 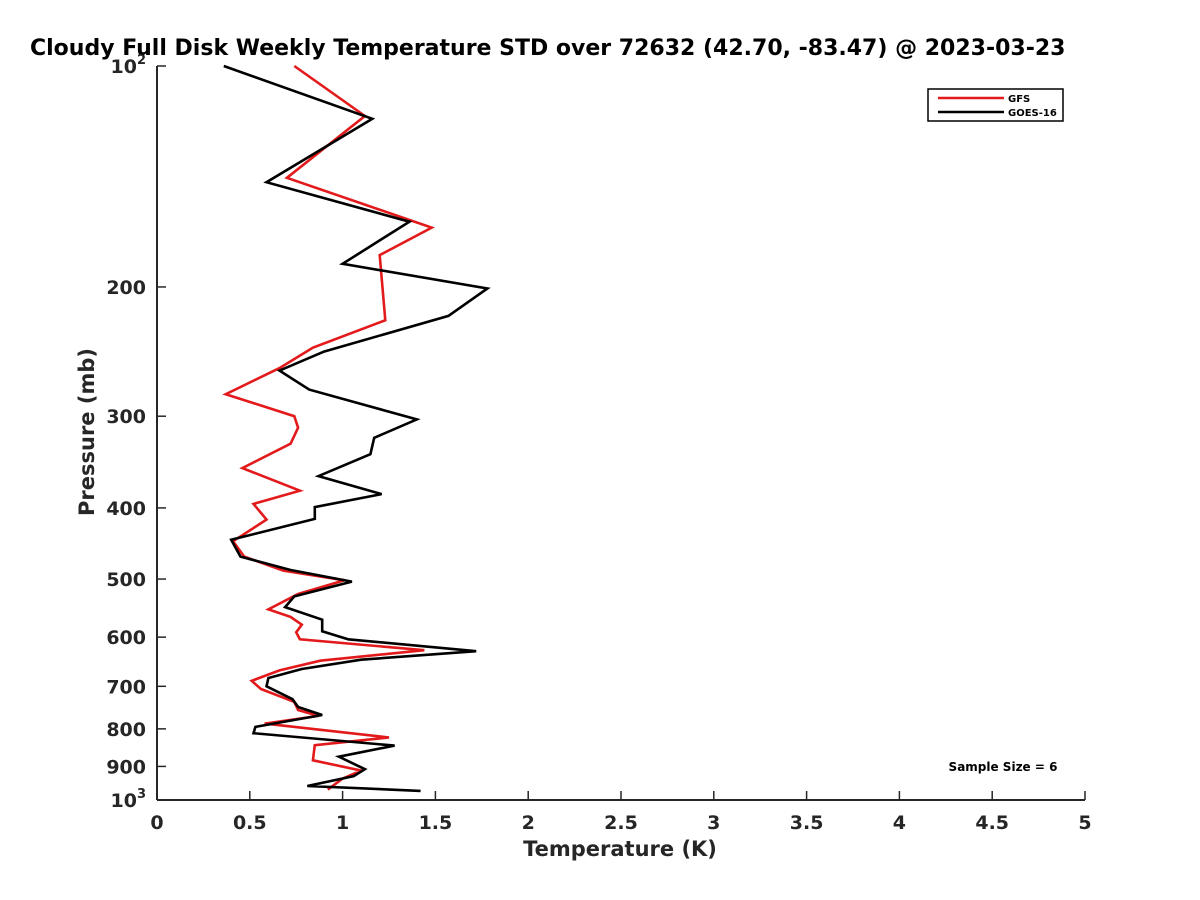 What do you see at coordinates (1084, 823) in the screenshot?
I see `x-tick-label: 5` at bounding box center [1084, 823].